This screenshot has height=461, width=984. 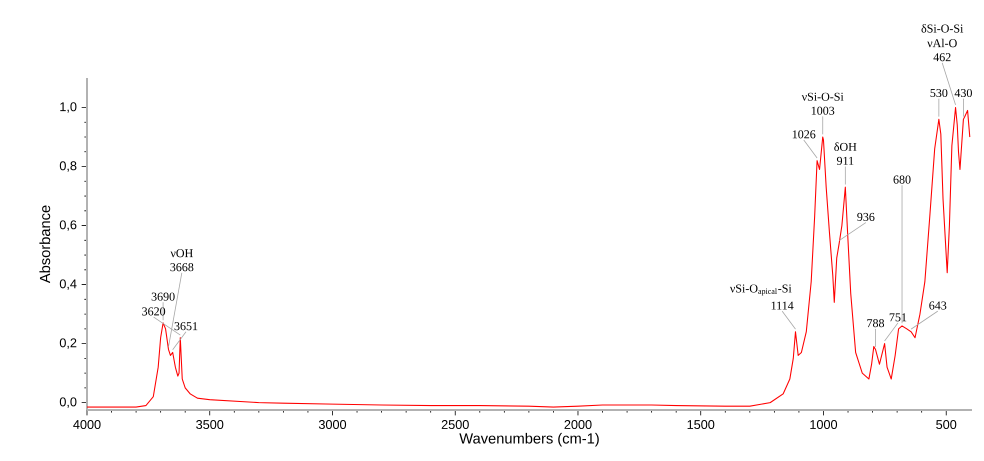 What do you see at coordinates (902, 180) in the screenshot?
I see `annotation: 680` at bounding box center [902, 180].